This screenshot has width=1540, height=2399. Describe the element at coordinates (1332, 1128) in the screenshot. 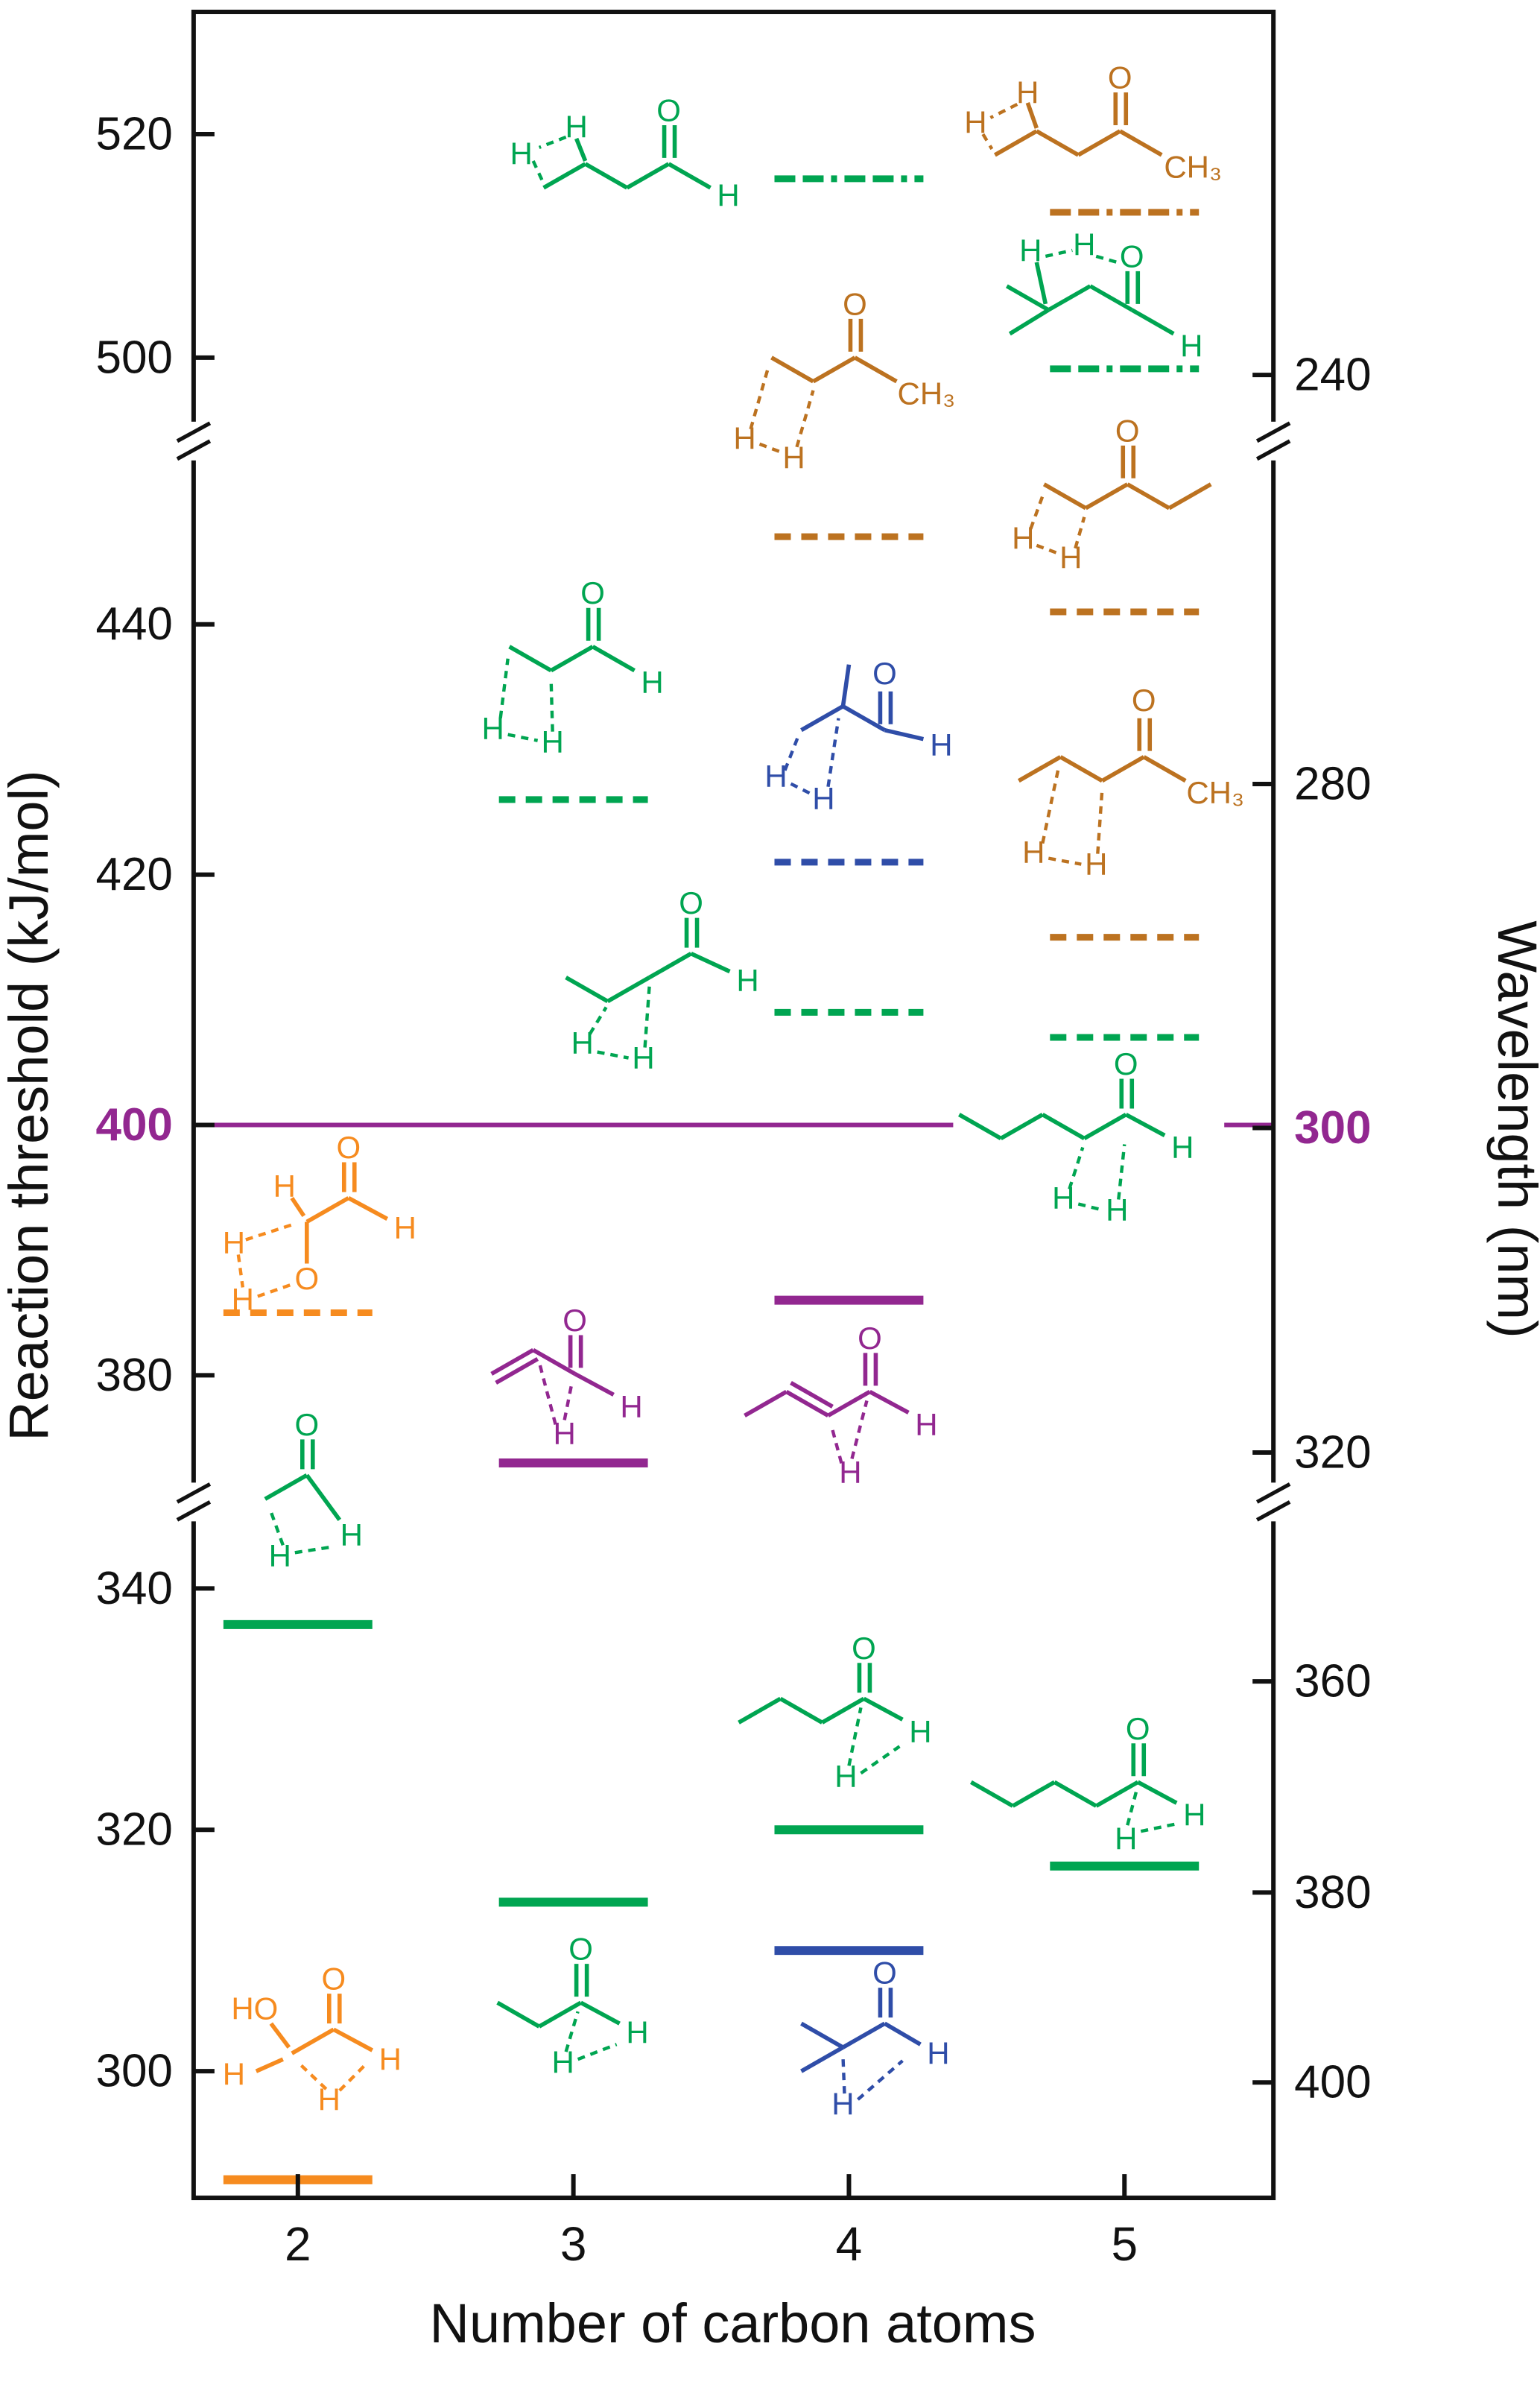

I see `y-right-tick-label: 300` at that location.